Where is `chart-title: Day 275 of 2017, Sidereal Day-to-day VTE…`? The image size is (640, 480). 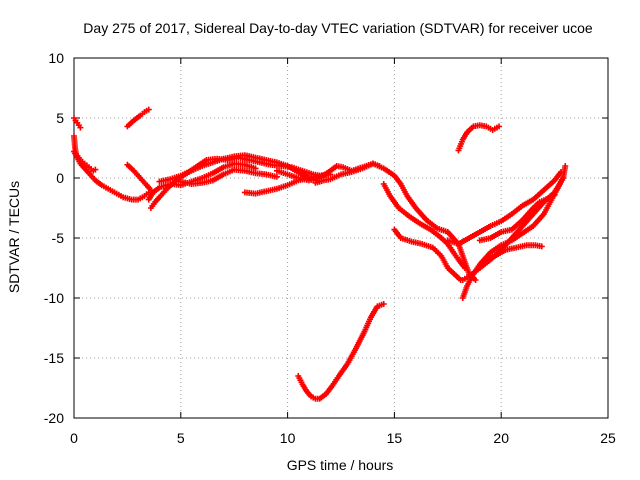
chart-title: Day 275 of 2017, Sidereal Day-to-day VTE… is located at coordinates (338, 28).